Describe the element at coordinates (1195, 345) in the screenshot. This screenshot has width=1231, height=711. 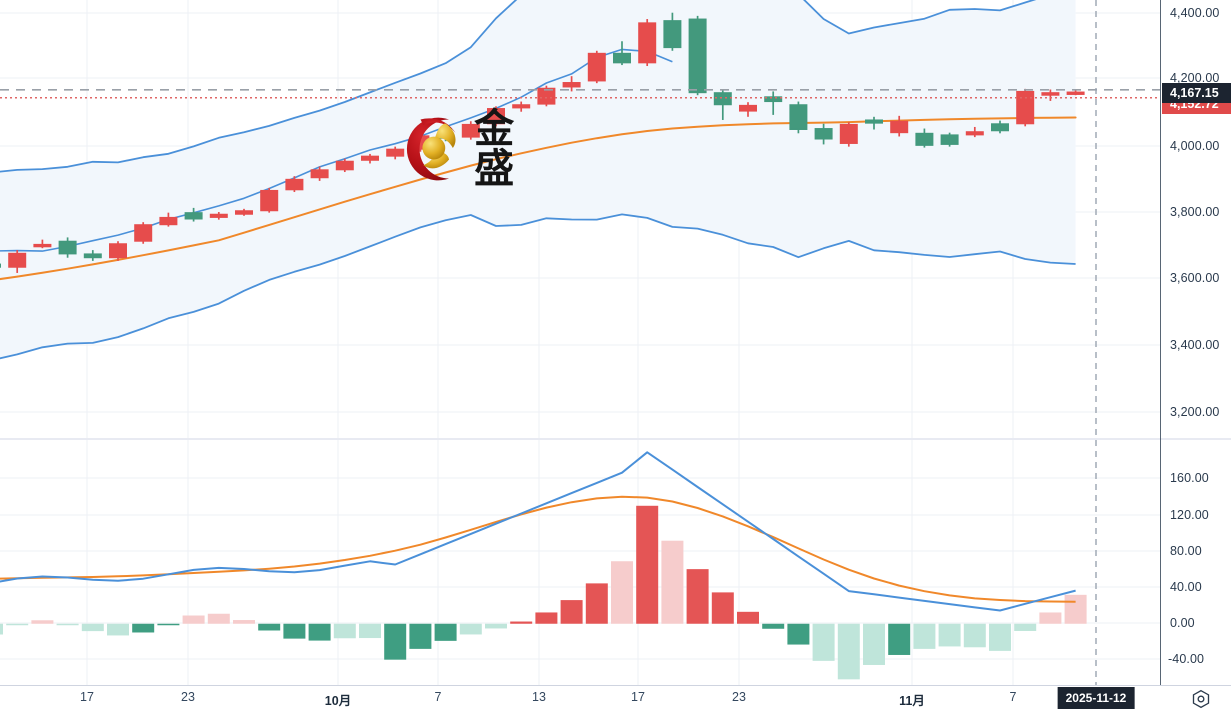
I see `price-axis-label: 3,400.00` at that location.